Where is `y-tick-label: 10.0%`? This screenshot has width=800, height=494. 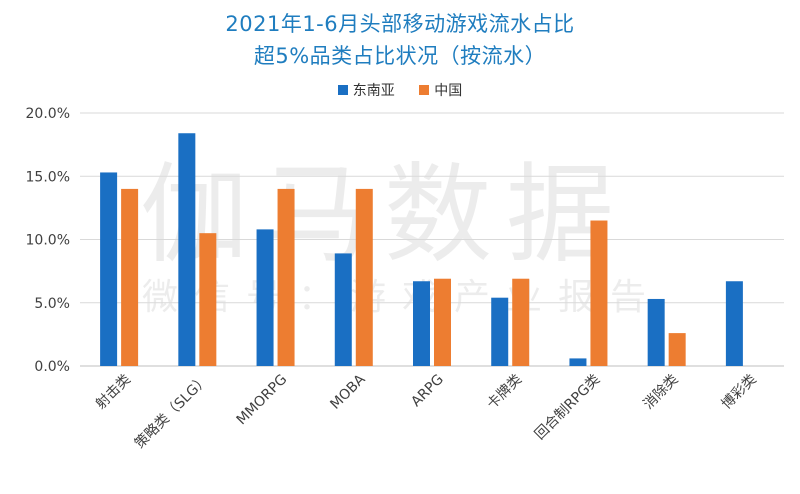
y-tick-label: 10.0% is located at coordinates (48, 241).